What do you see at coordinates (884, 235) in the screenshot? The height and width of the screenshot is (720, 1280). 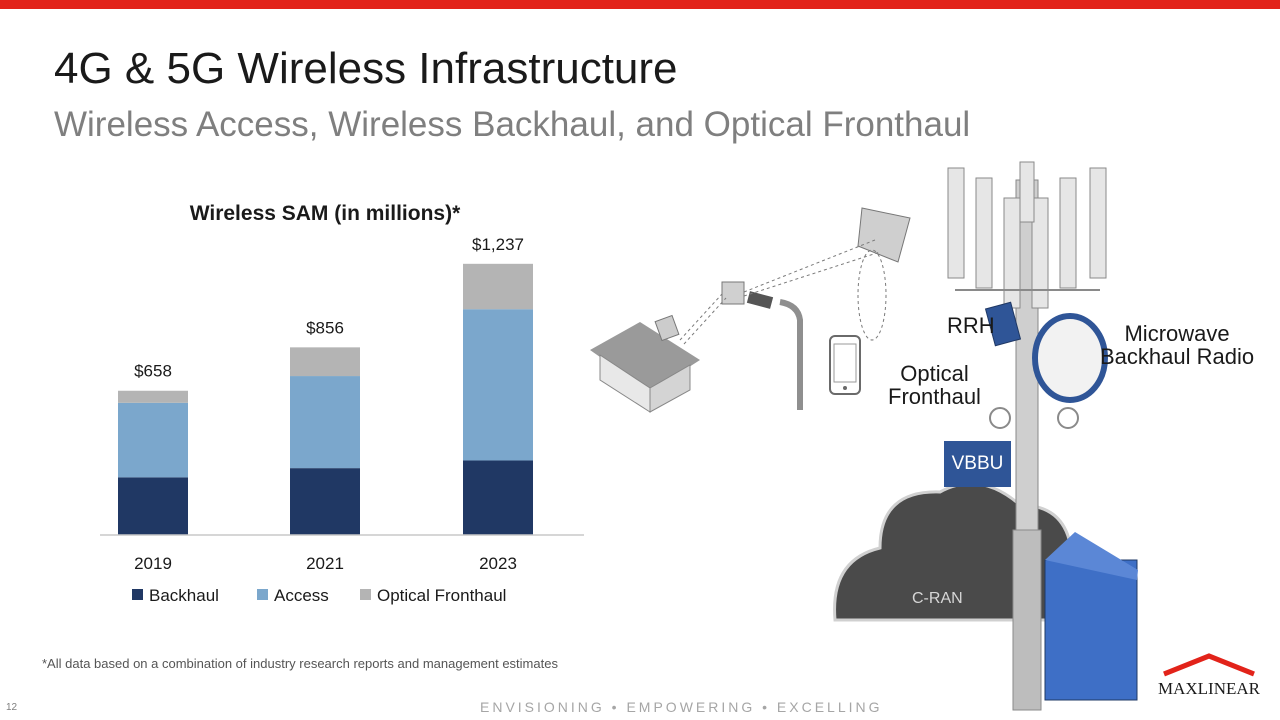 I see `small-cell-panel` at bounding box center [884, 235].